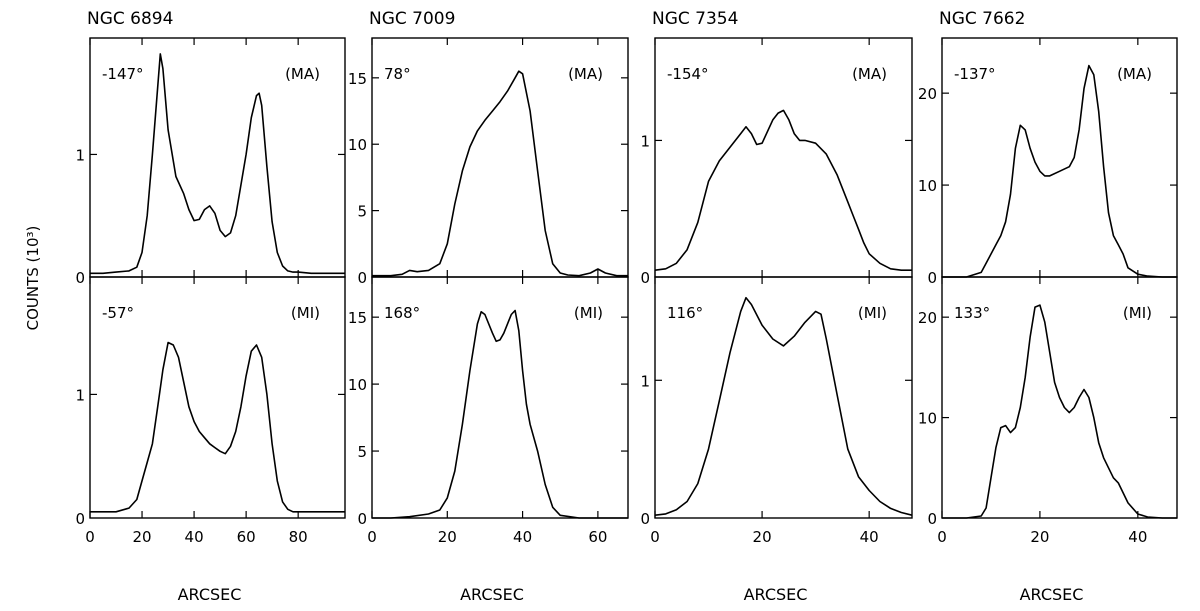  I want to click on panel-minor-axis: 0 1 -57° (MI), so click(210, 402).